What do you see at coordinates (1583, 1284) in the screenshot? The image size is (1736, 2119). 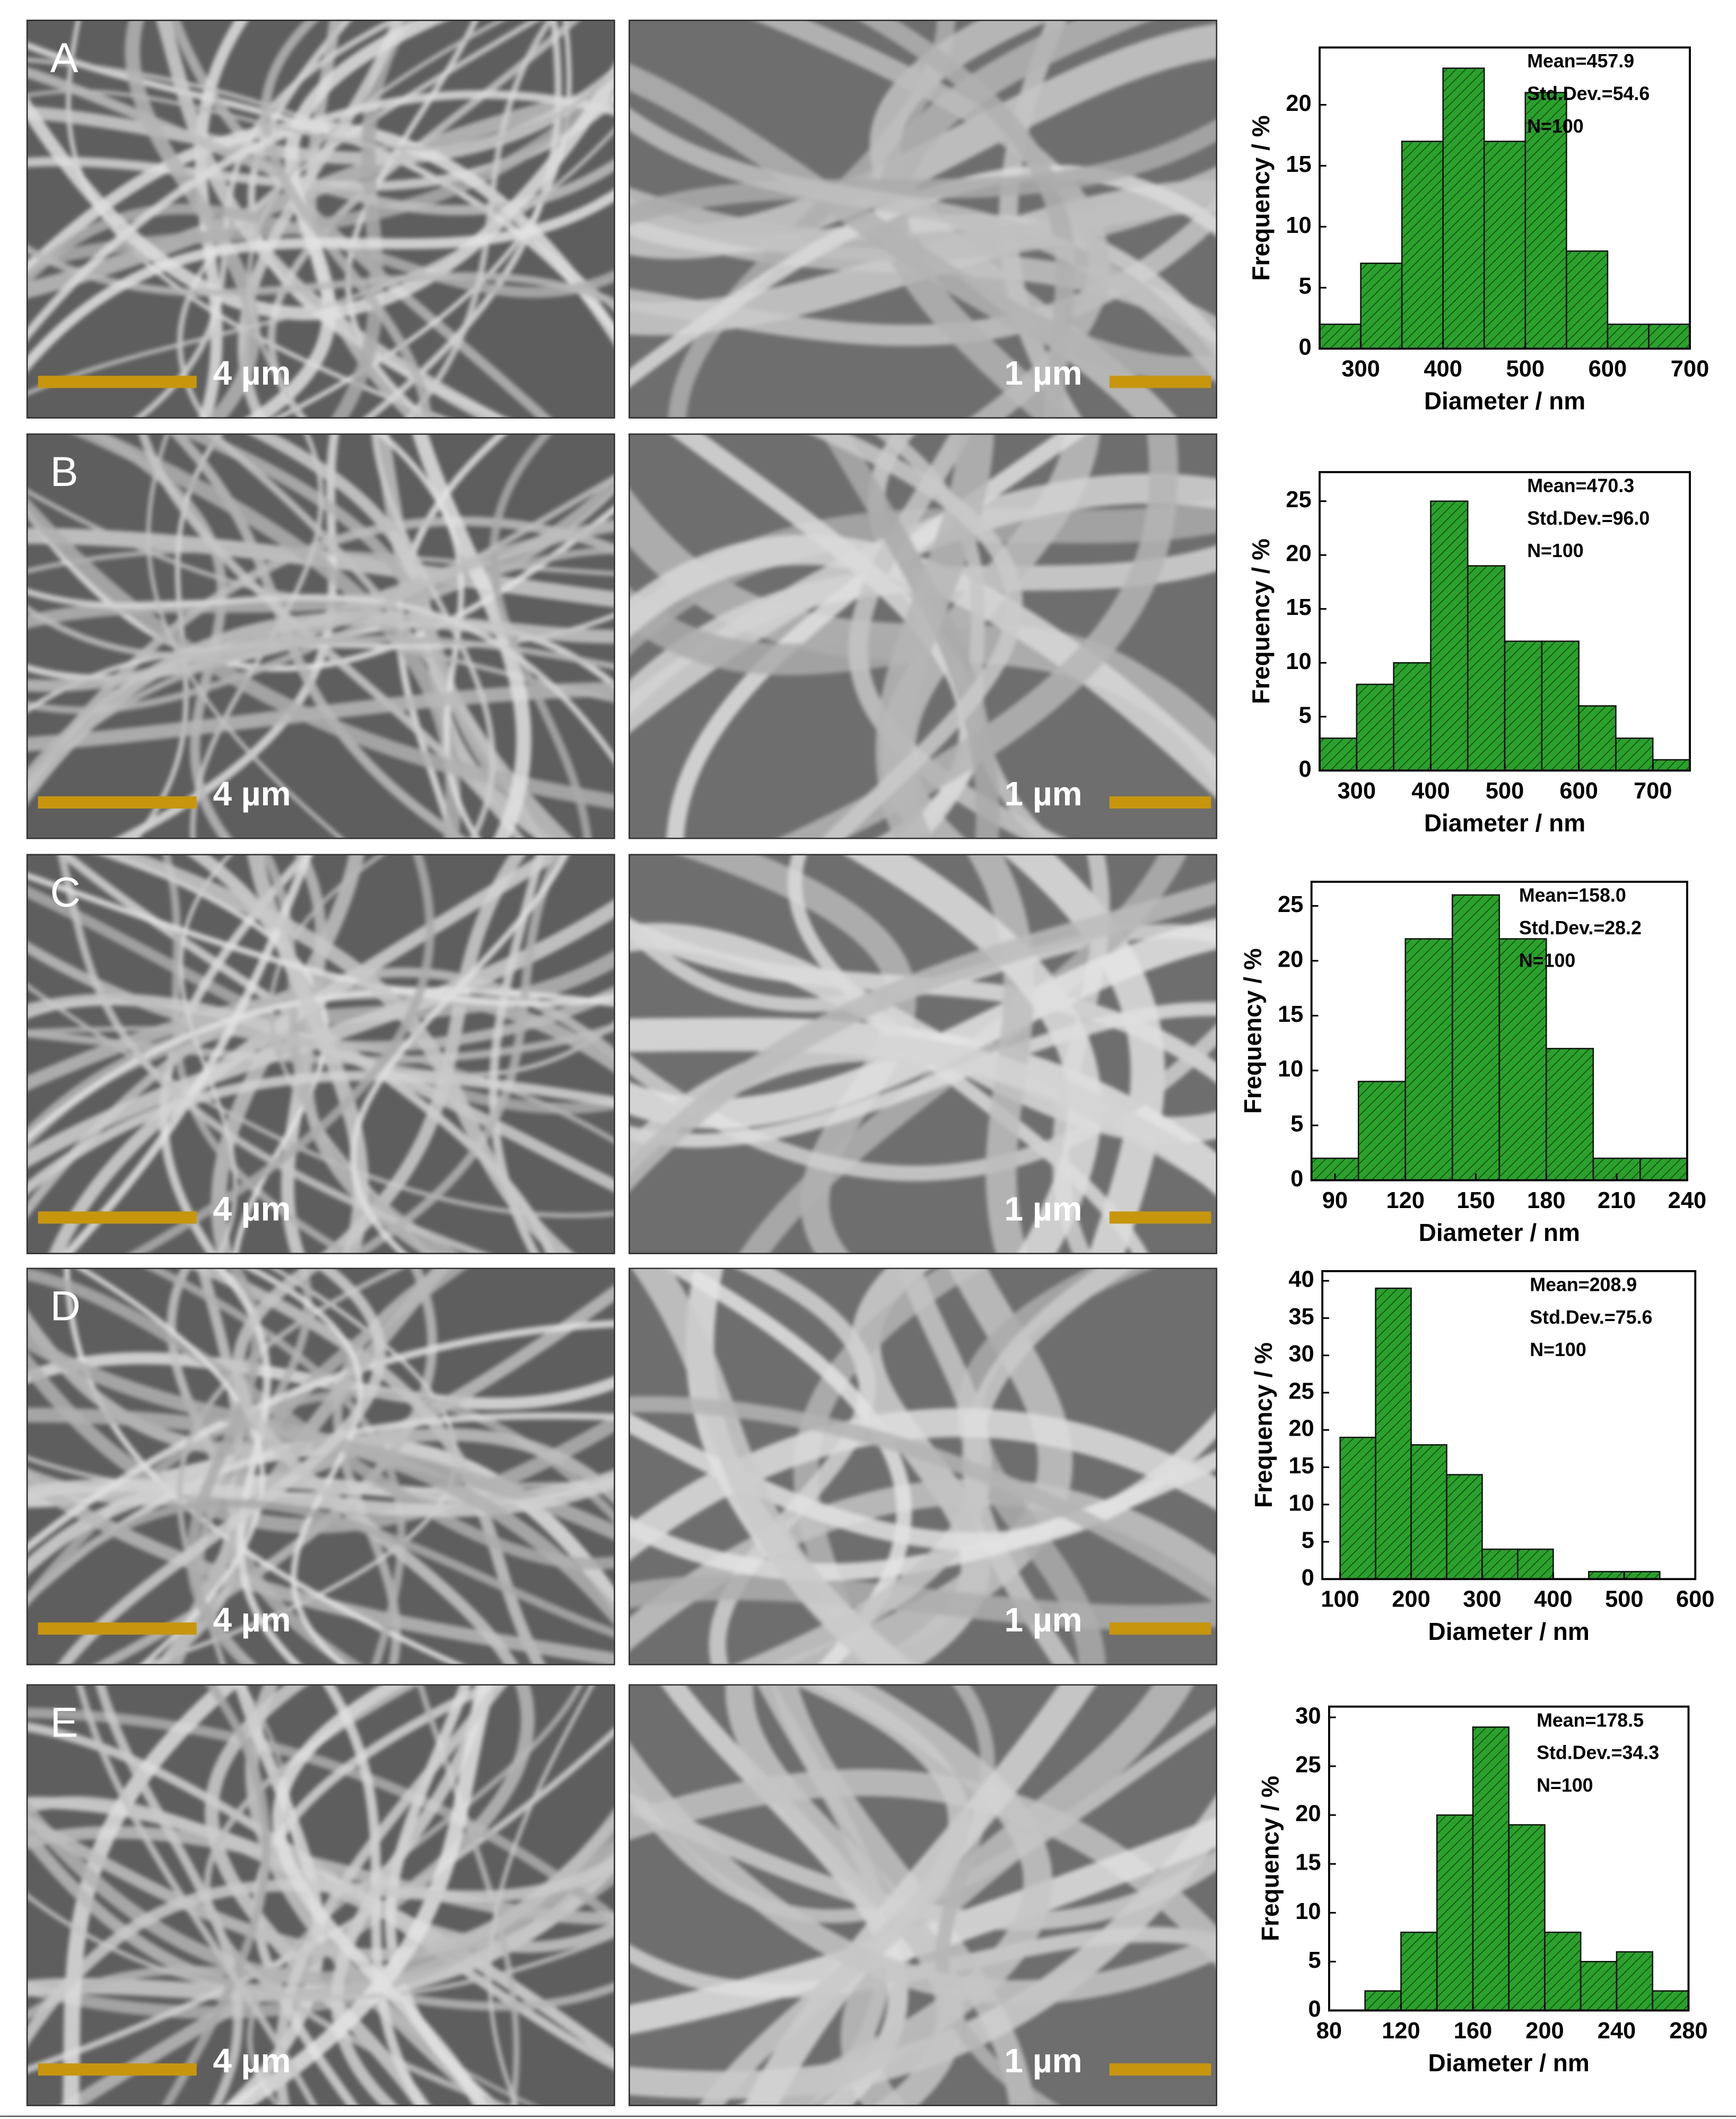 I see `annotation: Mean=208.9` at bounding box center [1583, 1284].